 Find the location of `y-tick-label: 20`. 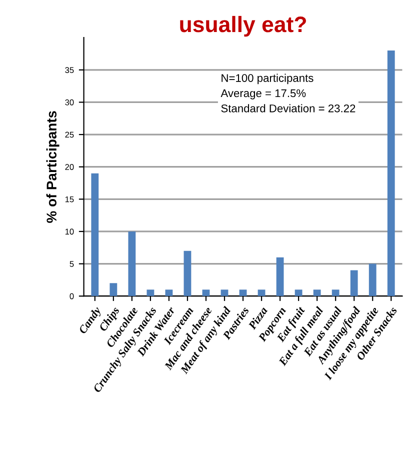

y-tick-label: 20 is located at coordinates (69, 167).